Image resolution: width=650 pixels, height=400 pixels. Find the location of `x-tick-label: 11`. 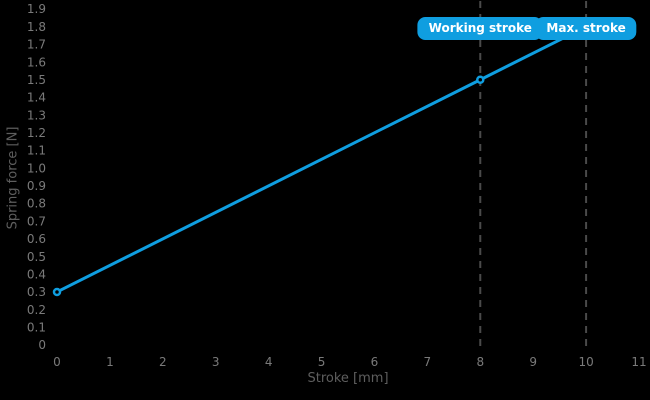

x-tick-label: 11 is located at coordinates (638, 362).